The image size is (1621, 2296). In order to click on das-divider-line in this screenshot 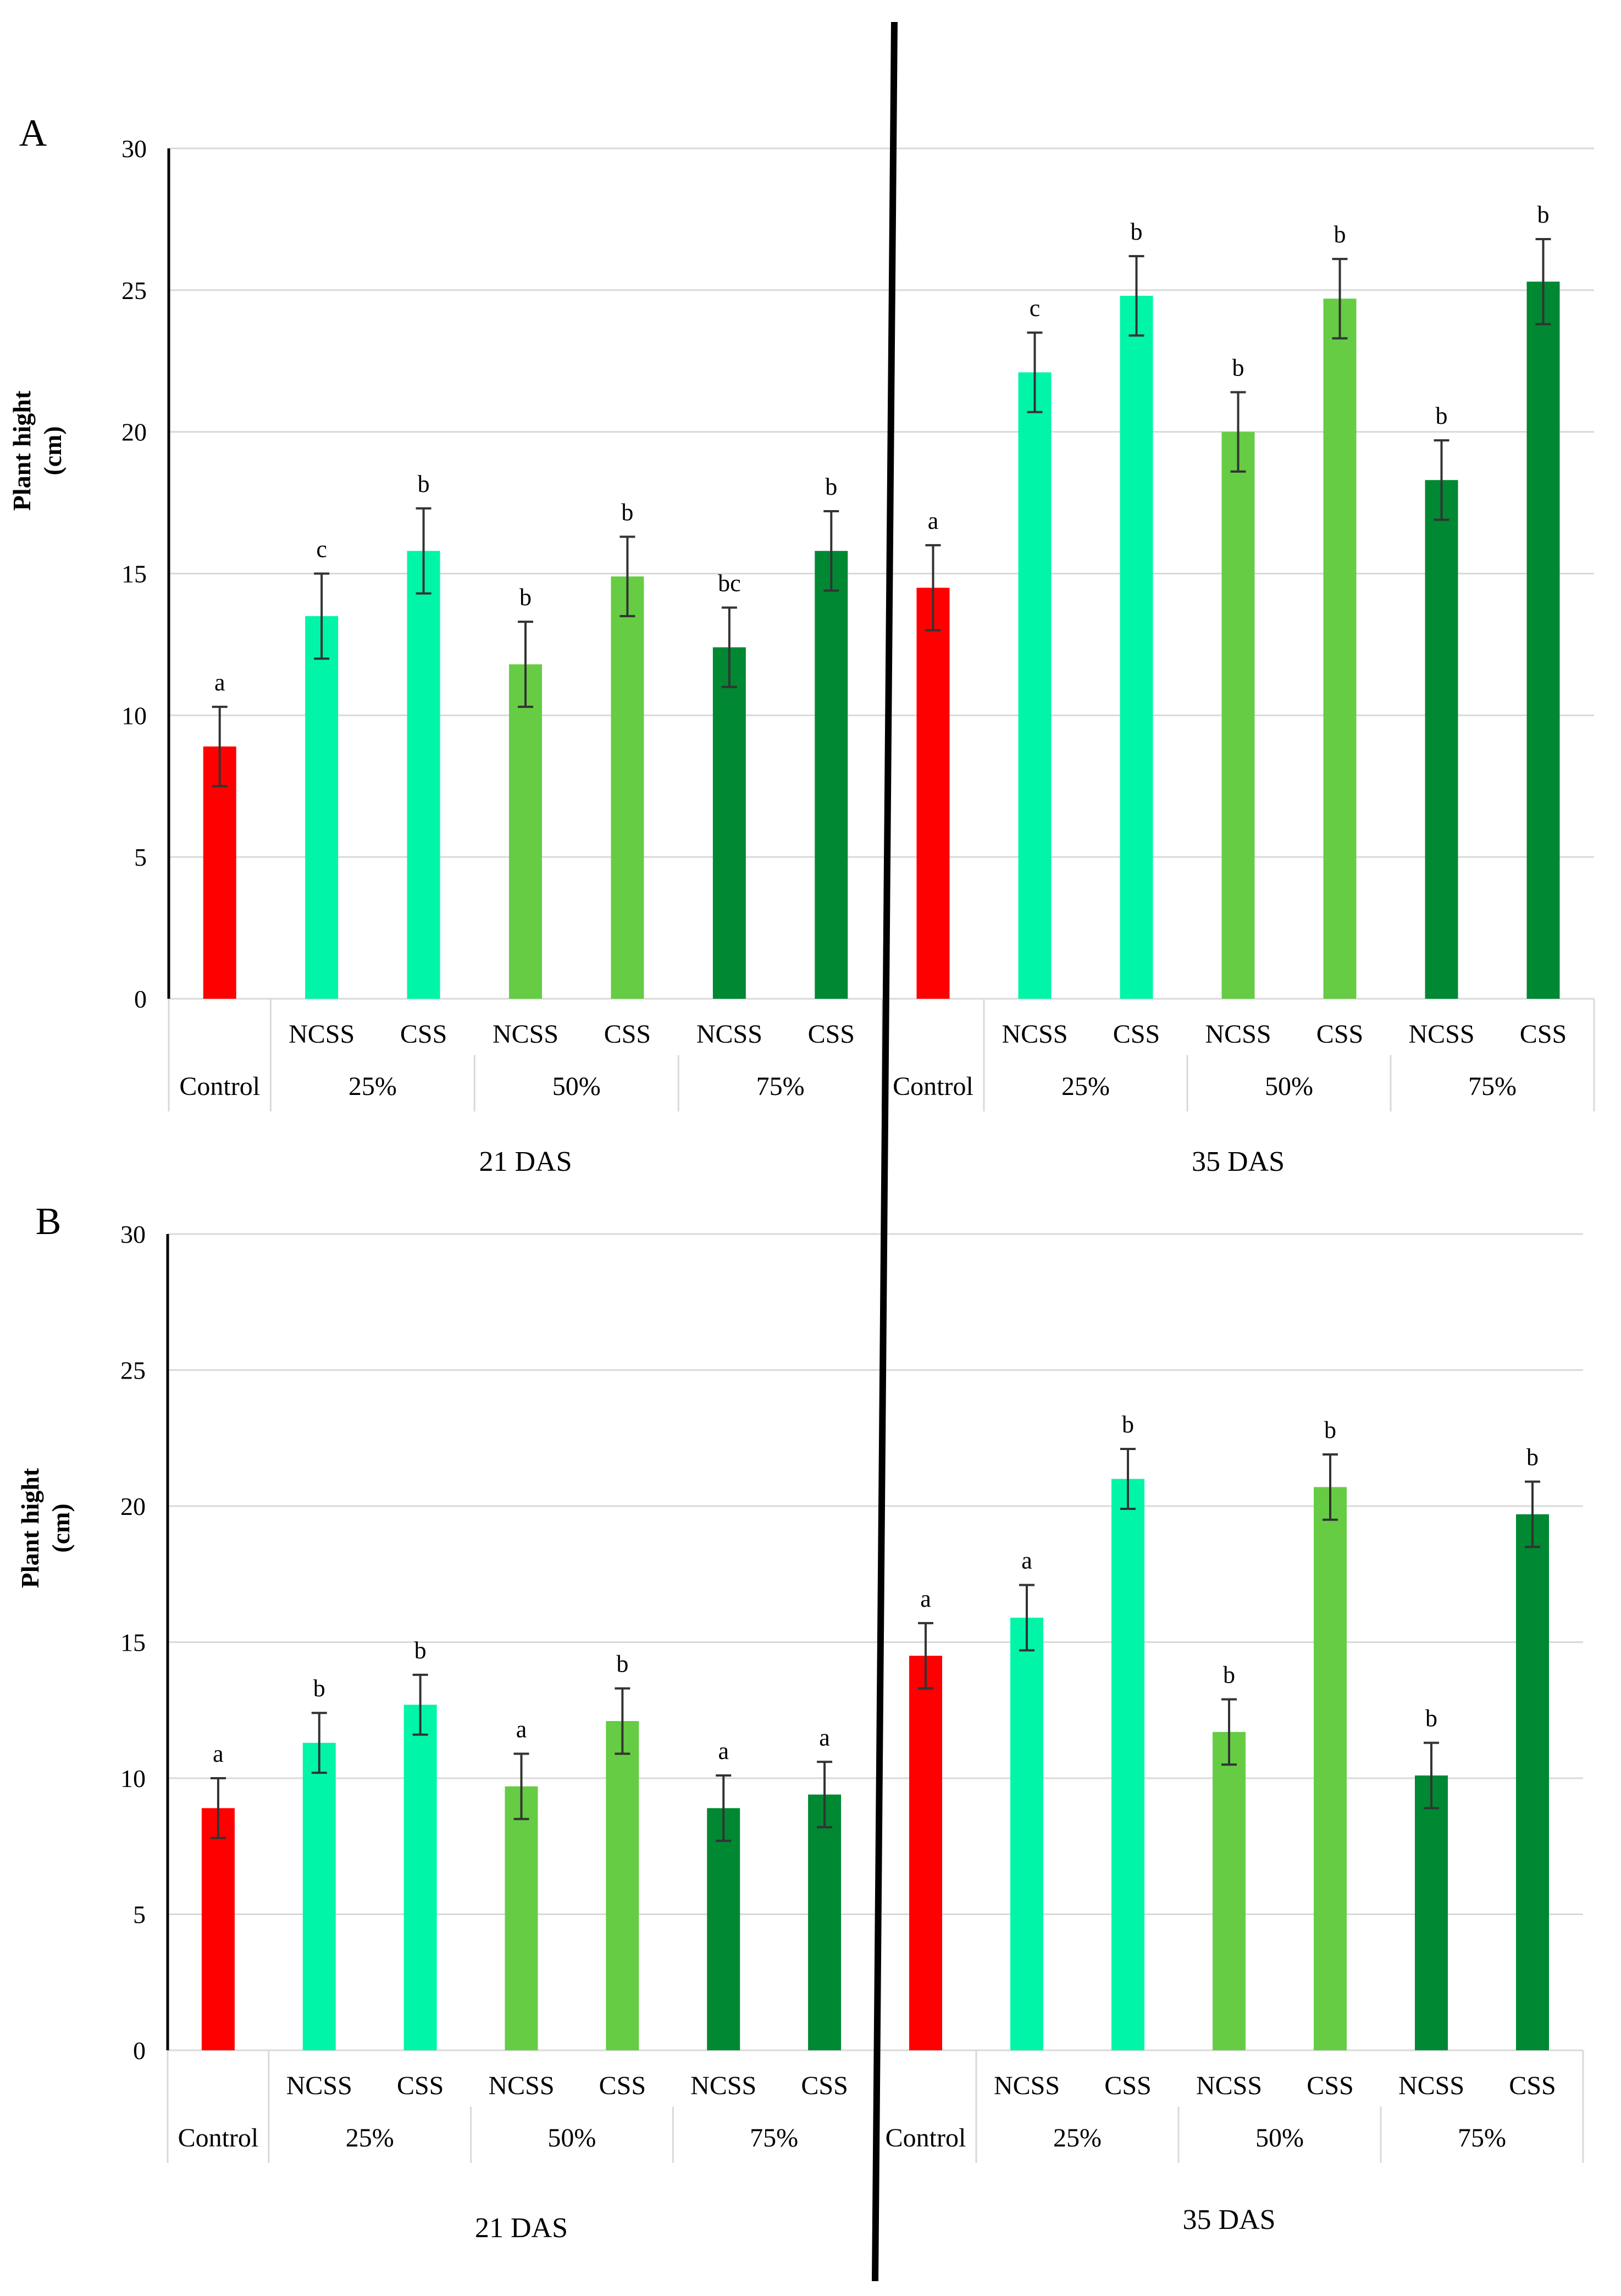, I will do `click(885, 1151)`.